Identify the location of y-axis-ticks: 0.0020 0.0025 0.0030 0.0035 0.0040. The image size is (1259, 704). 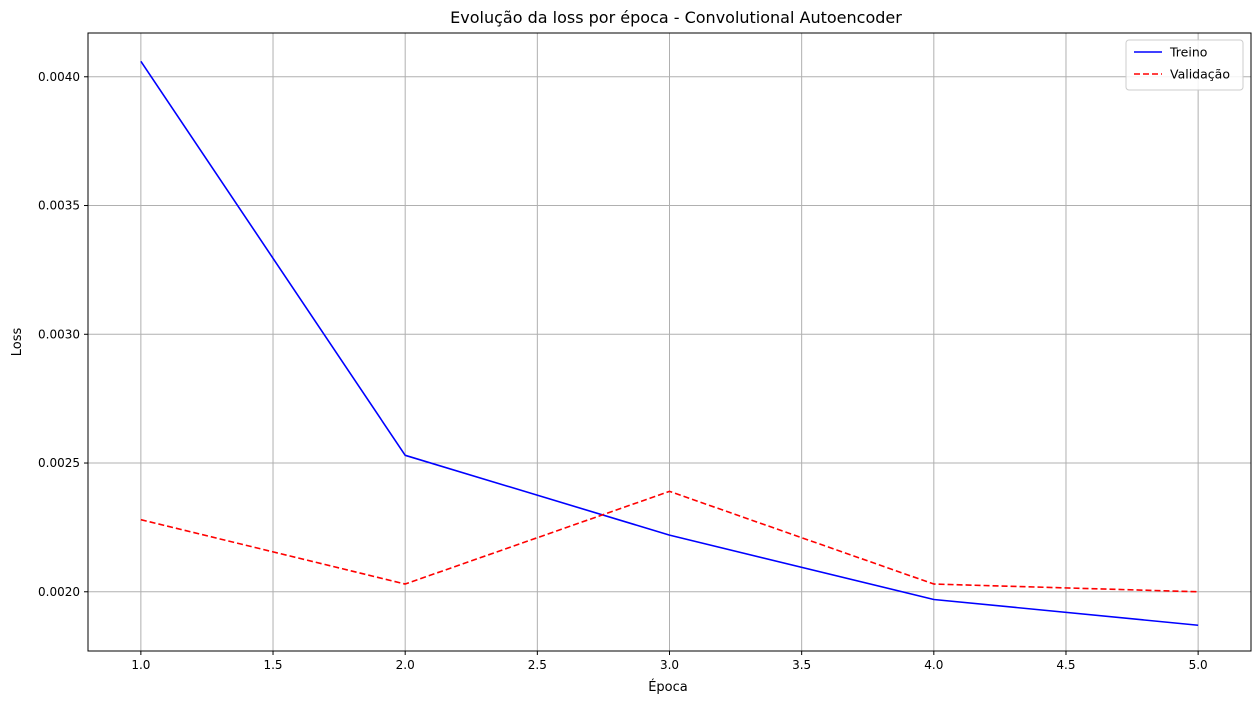
(63, 334).